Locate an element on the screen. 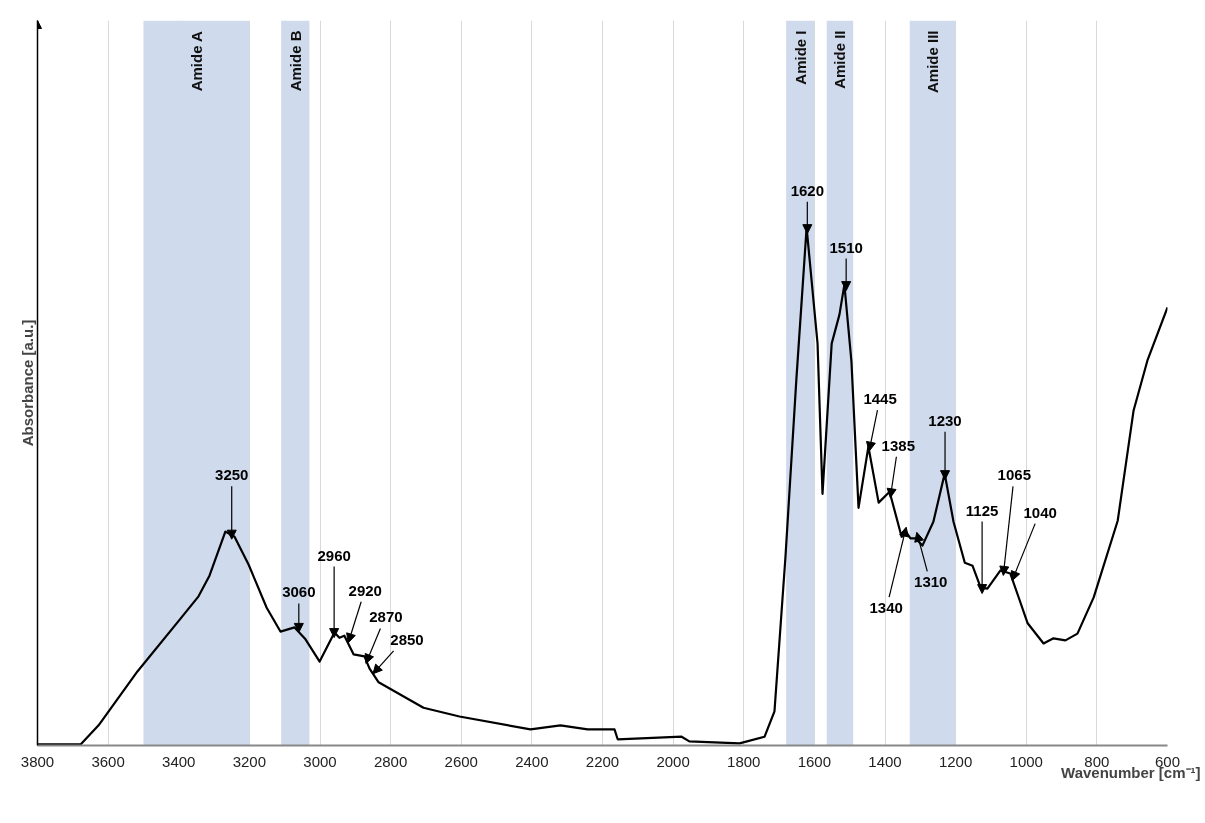 This screenshot has width=1205, height=823. y-axis-title: Absorbance [a.u.] is located at coordinates (27, 383).